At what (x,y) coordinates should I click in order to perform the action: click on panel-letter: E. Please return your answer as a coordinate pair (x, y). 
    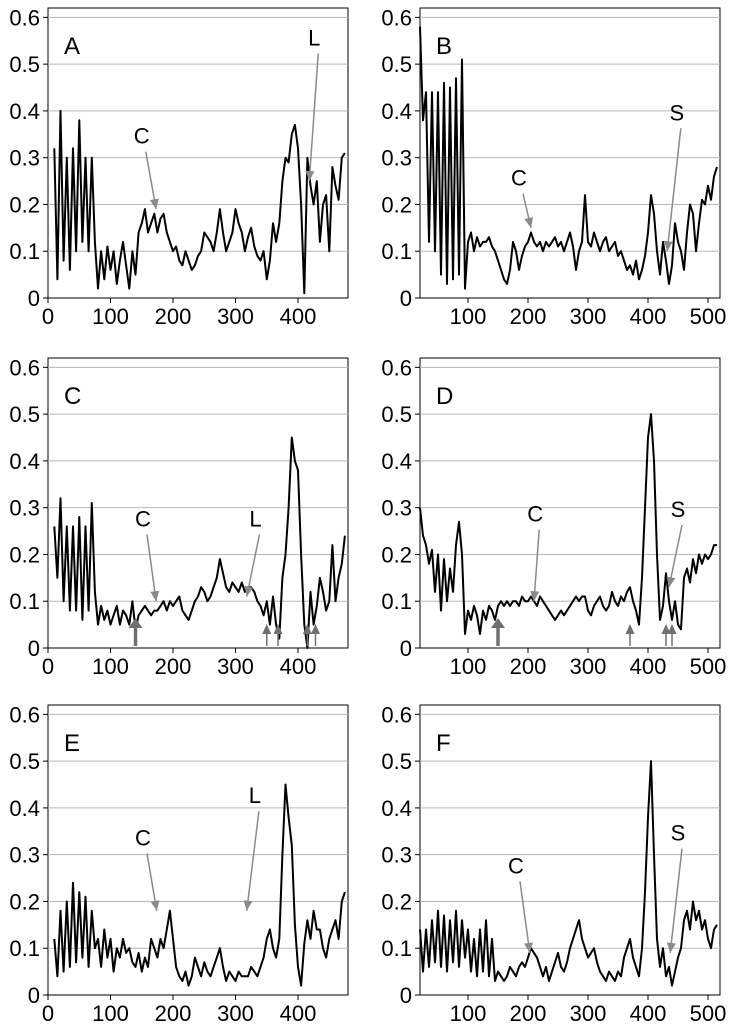
    Looking at the image, I should click on (72, 743).